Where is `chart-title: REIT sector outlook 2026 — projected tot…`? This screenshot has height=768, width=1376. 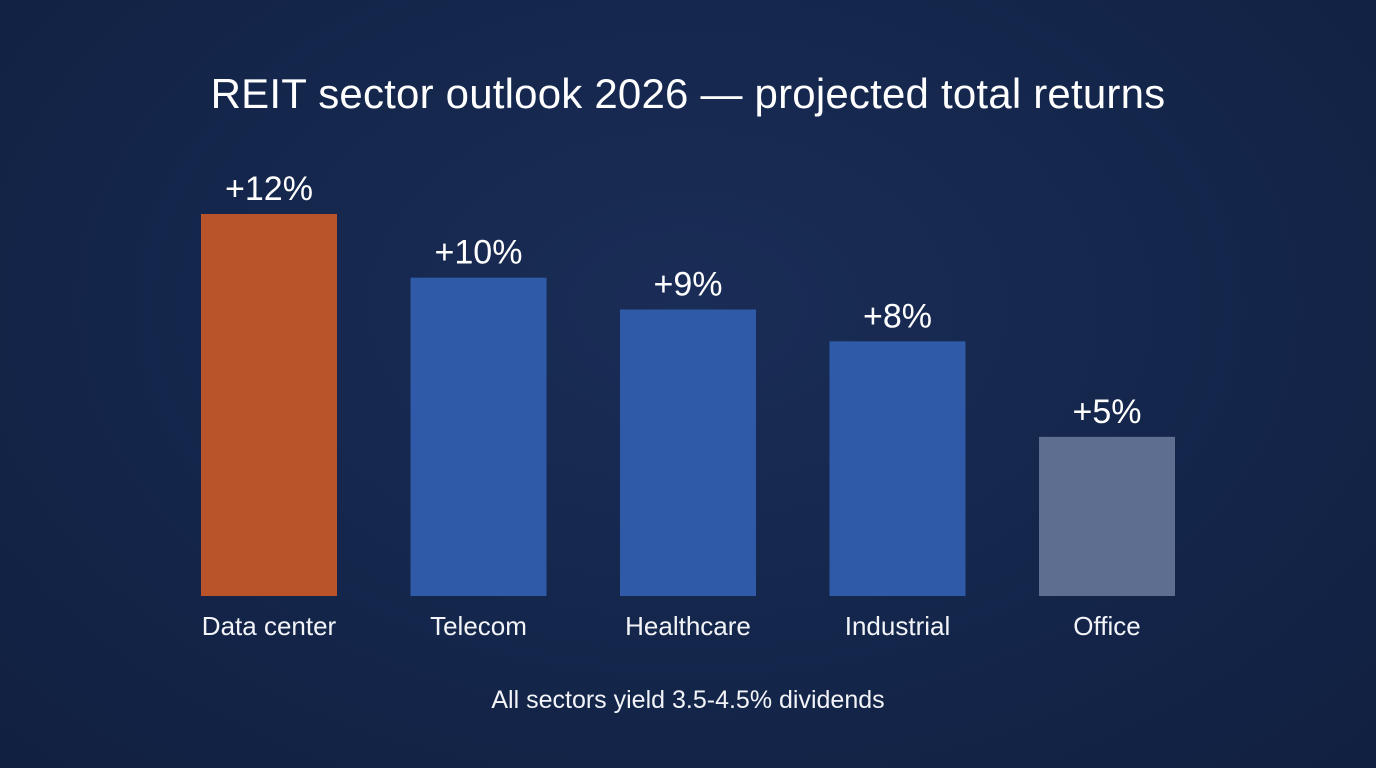
chart-title: REIT sector outlook 2026 — projected tot… is located at coordinates (688, 93).